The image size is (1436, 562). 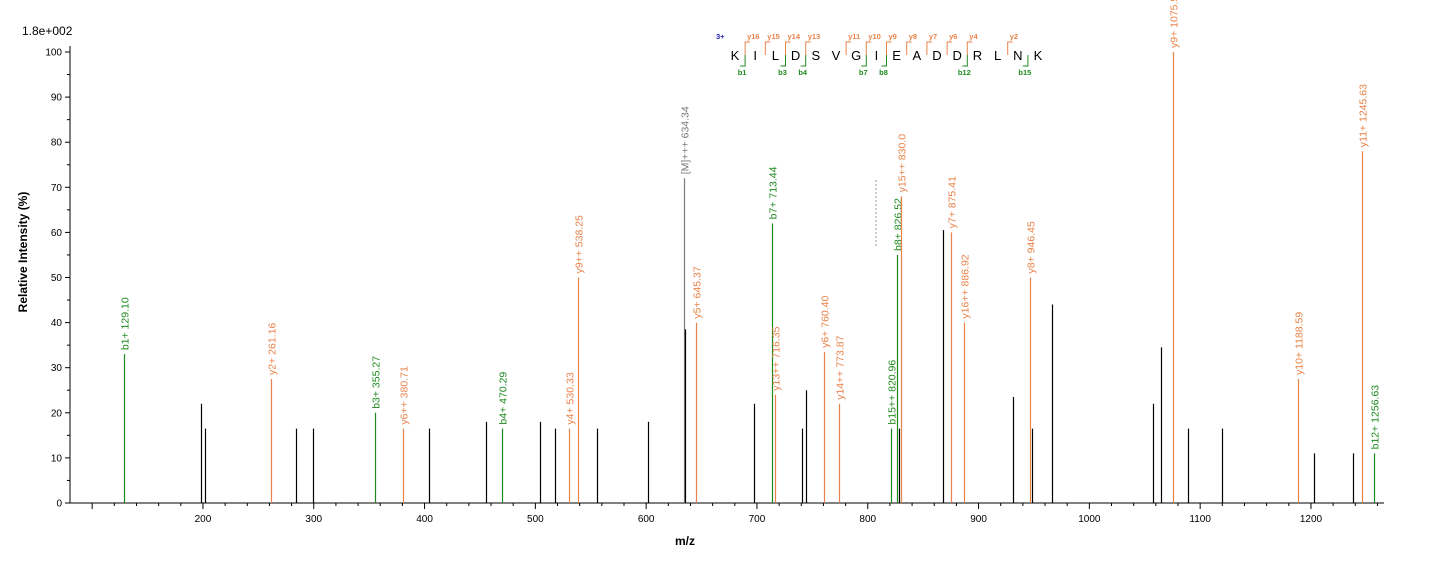 I want to click on x-tick-label: 200, so click(x=203, y=519).